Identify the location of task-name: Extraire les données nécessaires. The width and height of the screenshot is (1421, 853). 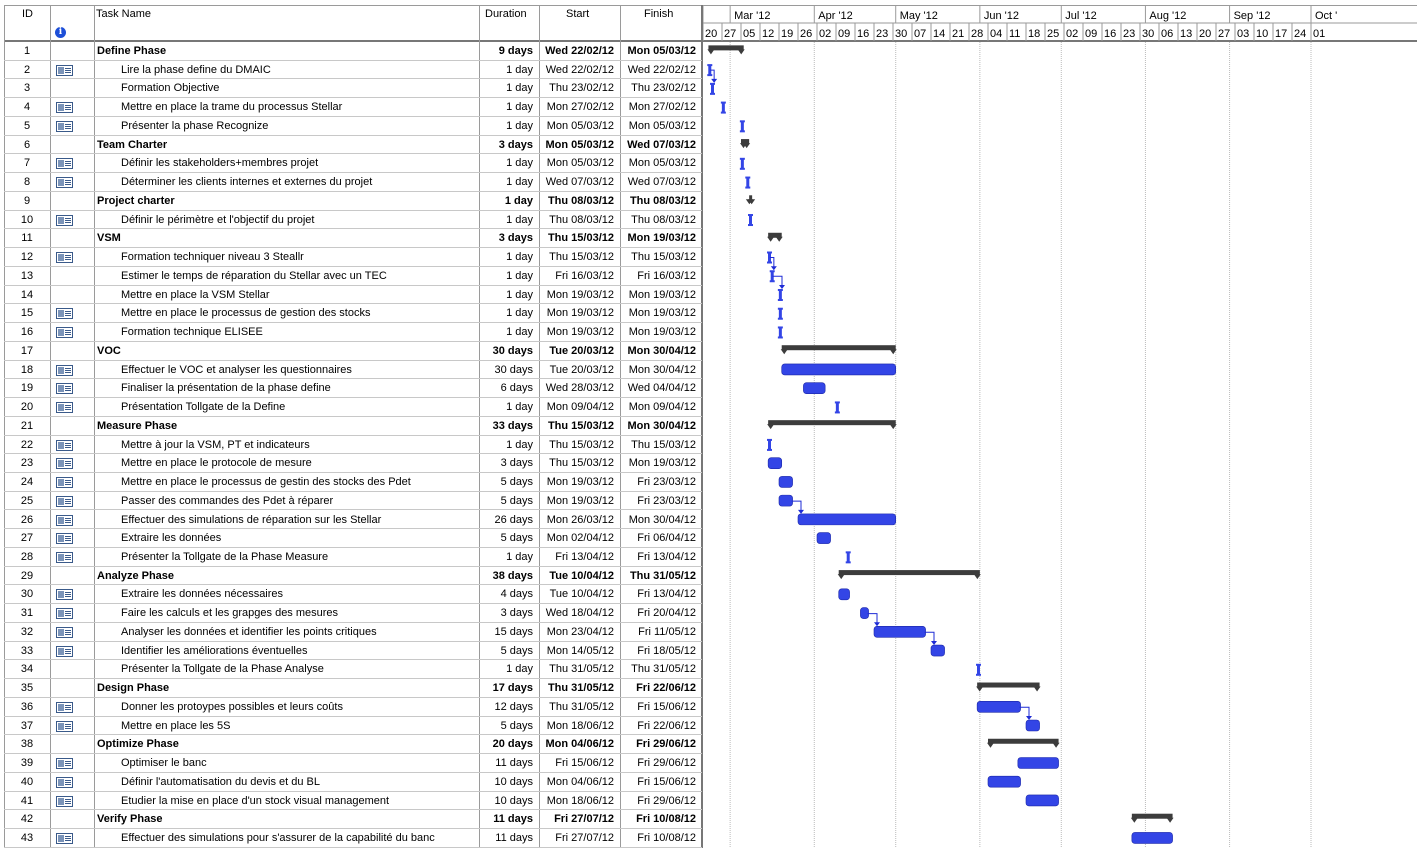
(202, 594).